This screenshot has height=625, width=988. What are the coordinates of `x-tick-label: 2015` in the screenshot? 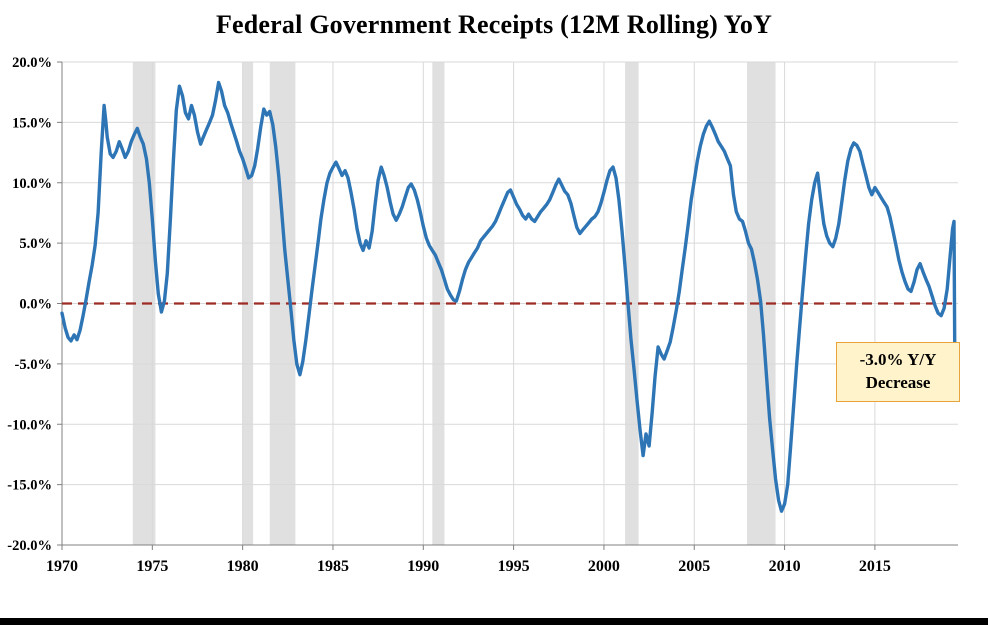 It's located at (875, 566).